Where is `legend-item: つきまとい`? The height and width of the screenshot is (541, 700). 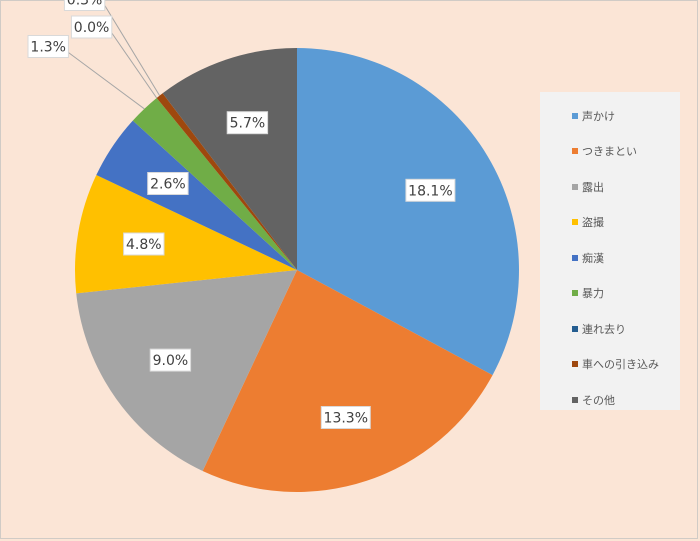 legend-item: つきまとい is located at coordinates (610, 152).